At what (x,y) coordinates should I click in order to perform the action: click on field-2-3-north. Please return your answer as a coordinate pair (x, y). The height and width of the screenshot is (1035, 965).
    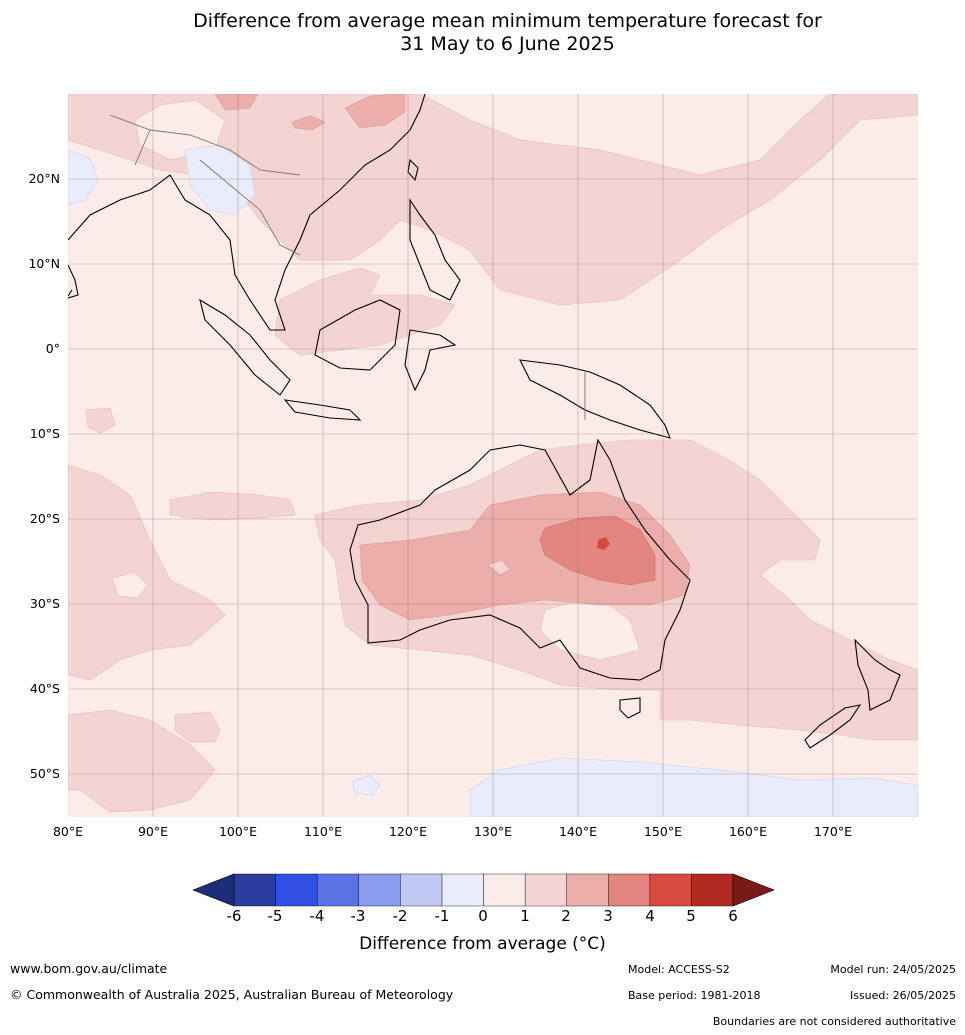
    Looking at the image, I should click on (375, 111).